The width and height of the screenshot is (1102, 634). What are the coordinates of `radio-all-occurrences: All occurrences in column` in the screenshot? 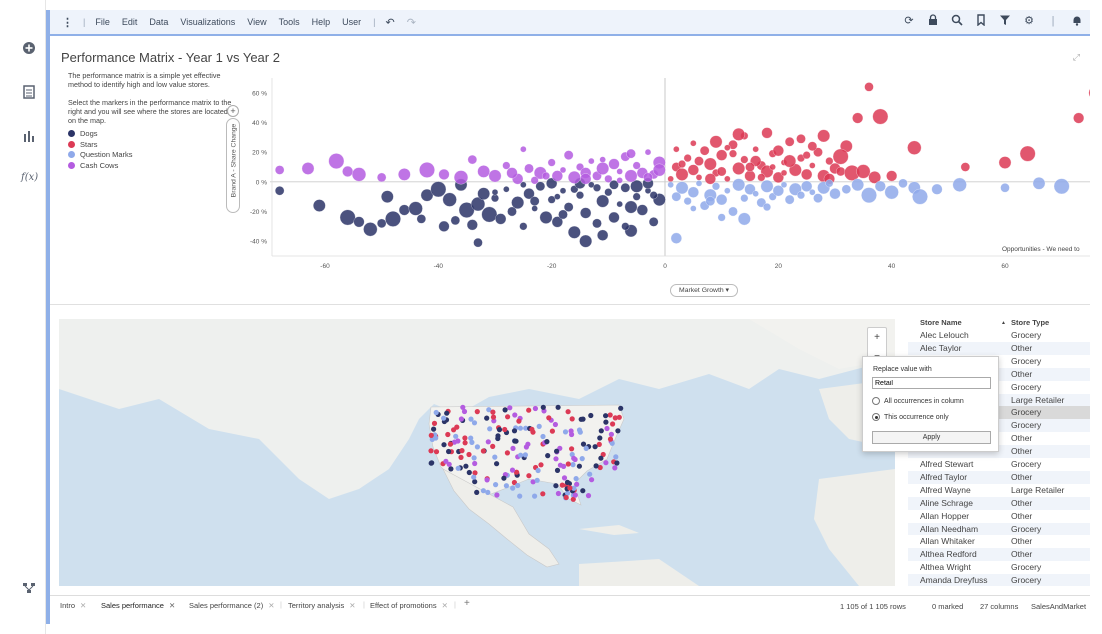 It's located at (934, 401).